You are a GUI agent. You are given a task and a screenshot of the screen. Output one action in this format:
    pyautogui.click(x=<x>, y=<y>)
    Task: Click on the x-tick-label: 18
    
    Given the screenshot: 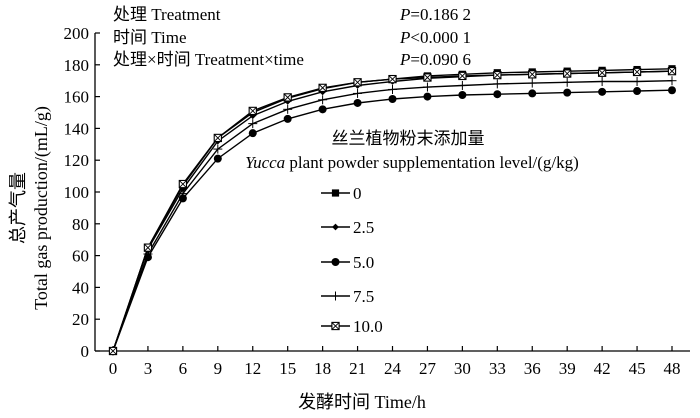 What is the action you would take?
    pyautogui.click(x=322, y=368)
    